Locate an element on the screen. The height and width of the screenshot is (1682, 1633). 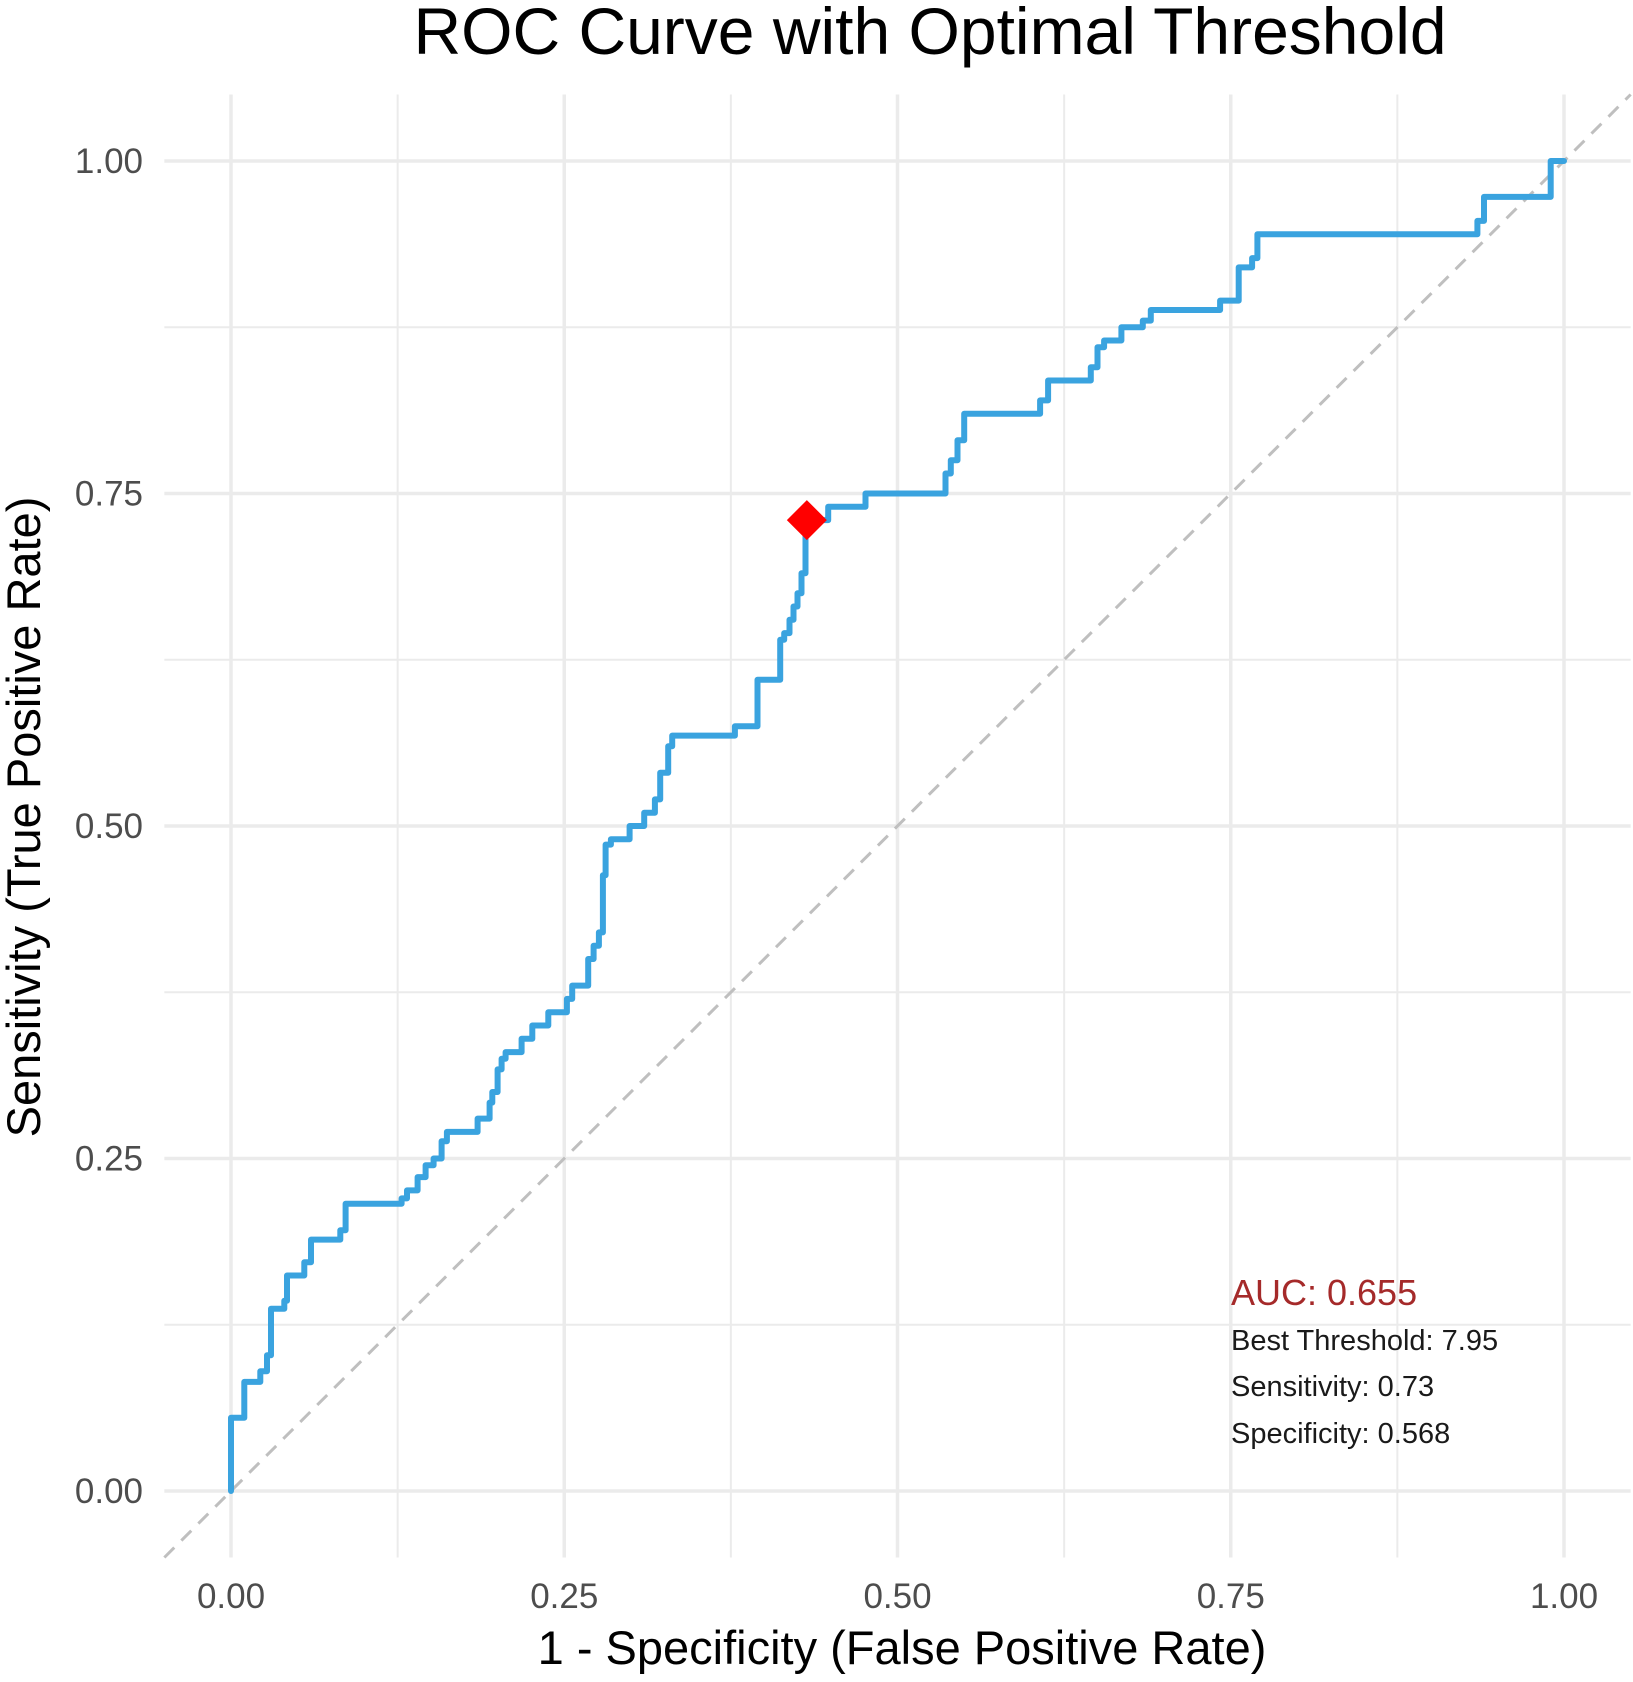
marker-layer is located at coordinates (806, 520).